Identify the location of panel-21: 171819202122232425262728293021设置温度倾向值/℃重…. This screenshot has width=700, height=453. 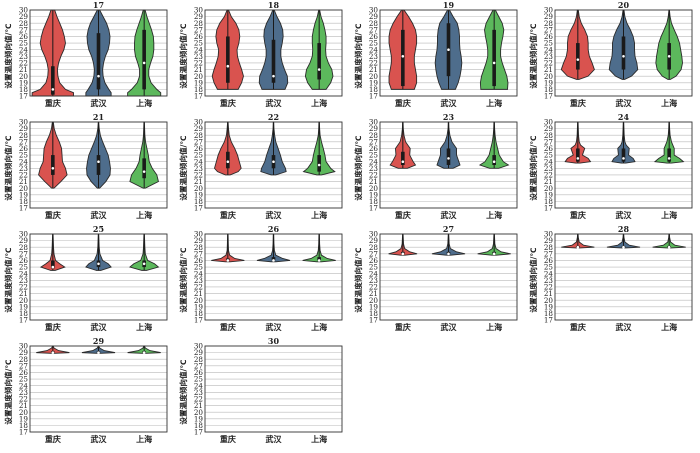
(85, 166).